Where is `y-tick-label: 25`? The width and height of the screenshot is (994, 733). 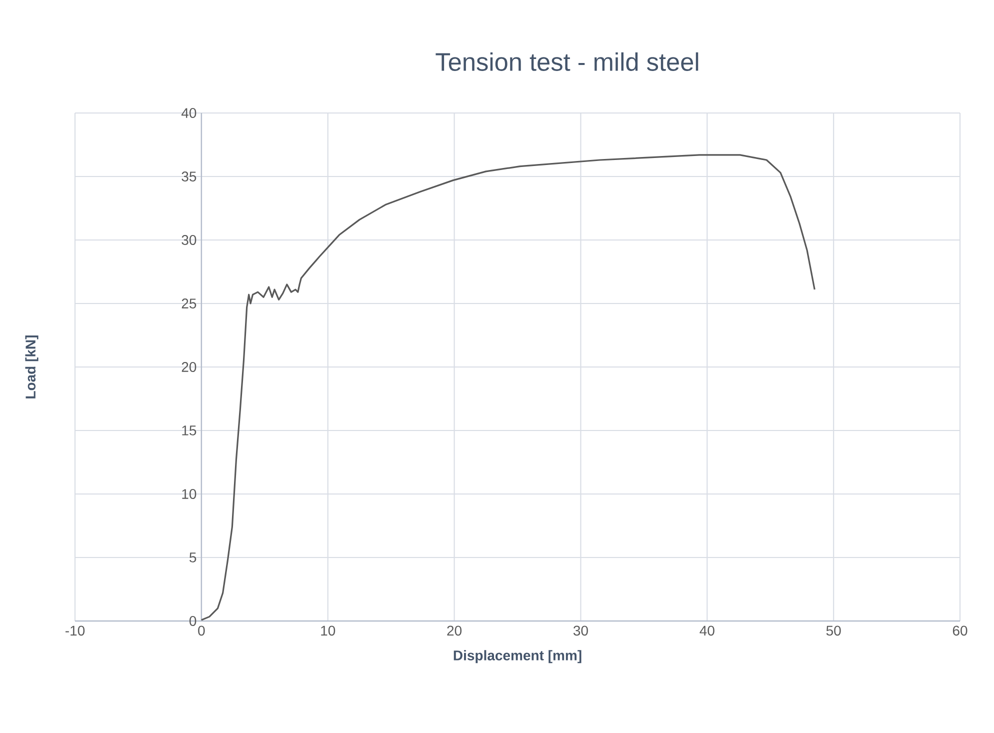 y-tick-label: 25 is located at coordinates (189, 303).